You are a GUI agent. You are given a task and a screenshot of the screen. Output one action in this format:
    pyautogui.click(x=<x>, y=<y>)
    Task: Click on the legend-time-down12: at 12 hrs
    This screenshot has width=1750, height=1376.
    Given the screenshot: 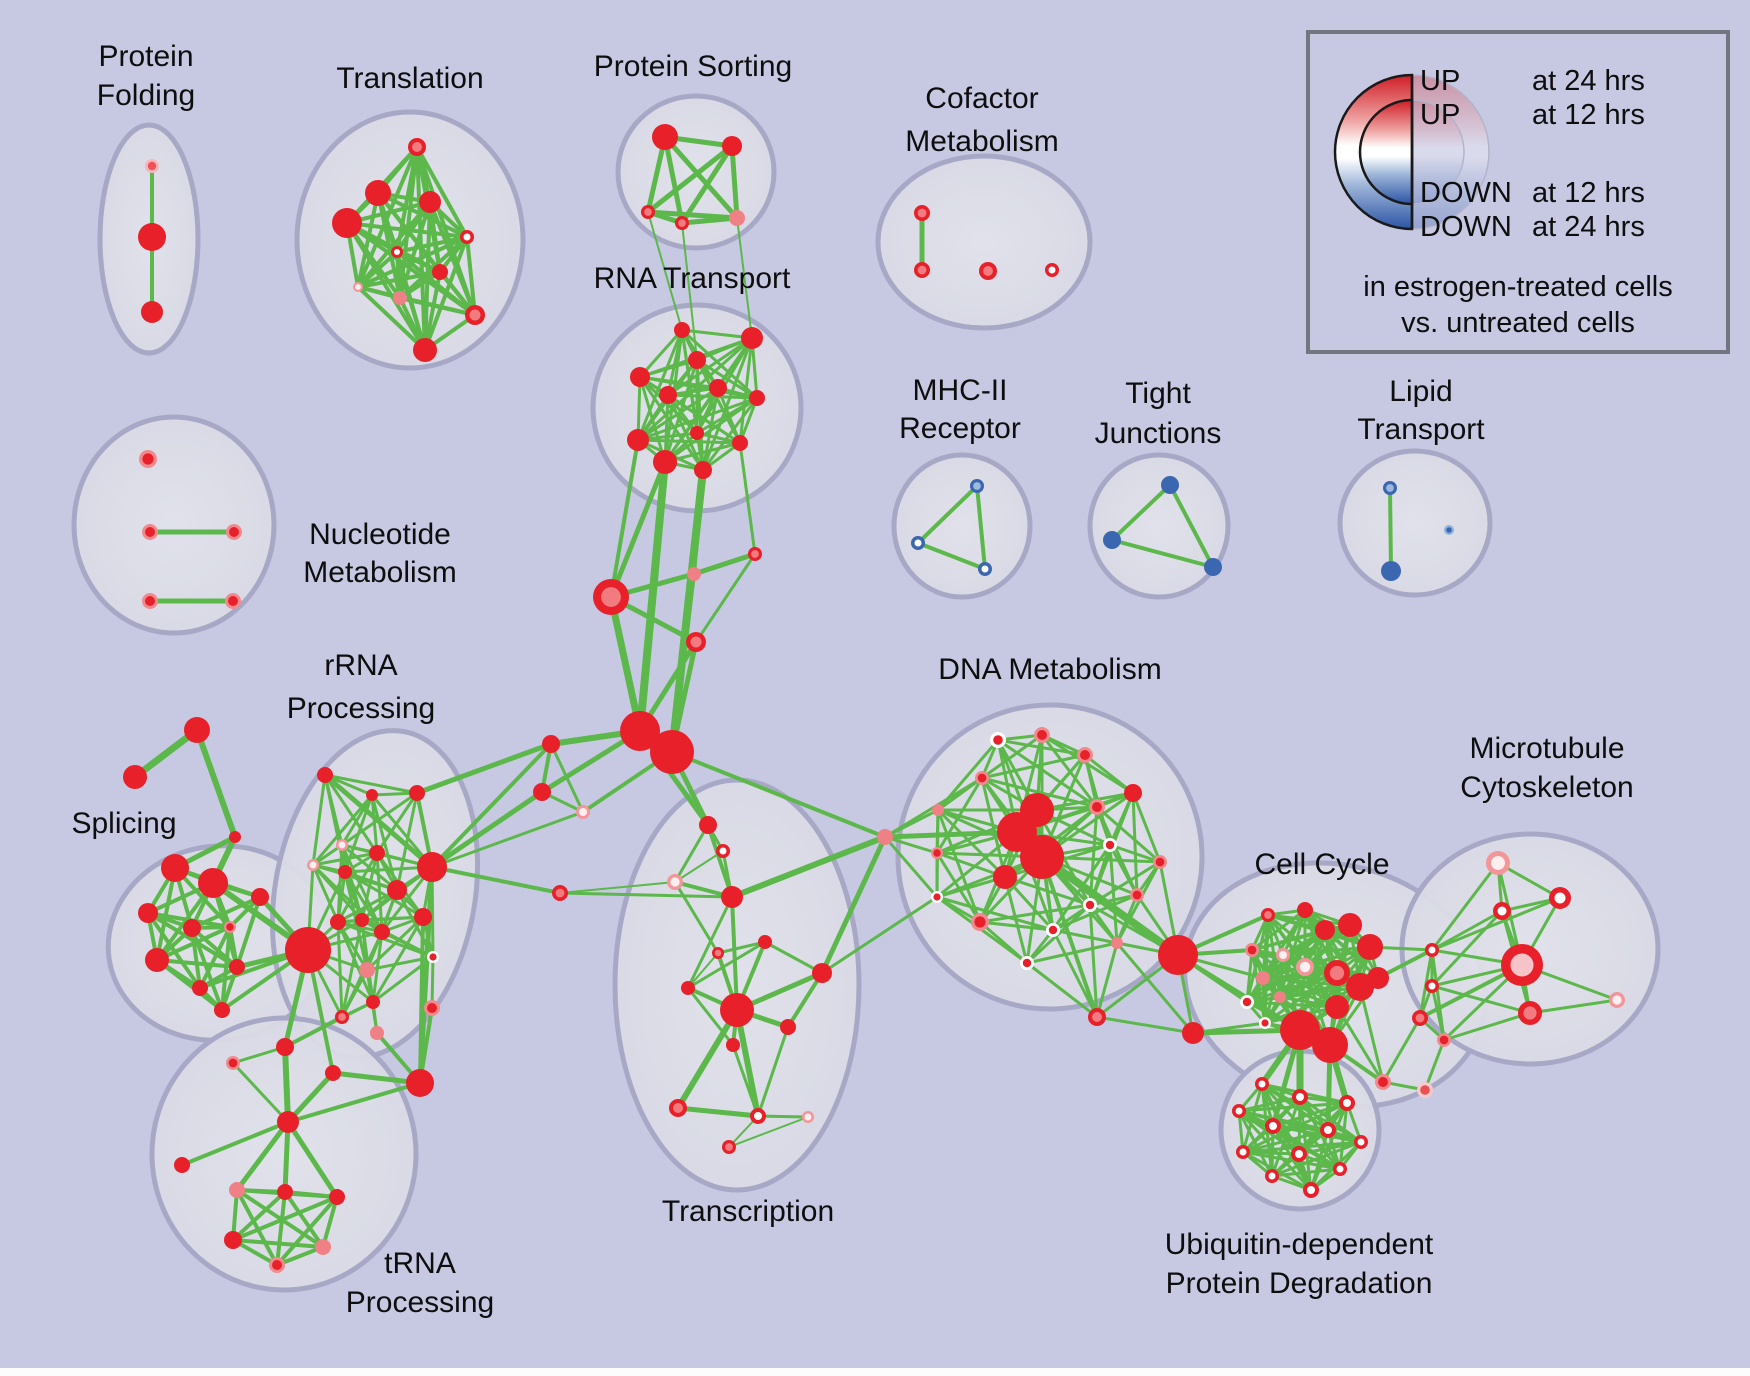 What is the action you would take?
    pyautogui.click(x=1588, y=193)
    